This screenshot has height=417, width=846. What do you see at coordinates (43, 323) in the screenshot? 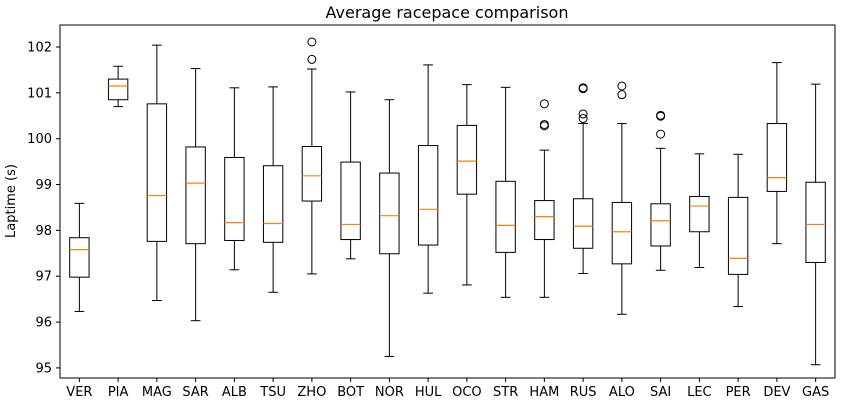
I see `y-tick-label: 96` at bounding box center [43, 323].